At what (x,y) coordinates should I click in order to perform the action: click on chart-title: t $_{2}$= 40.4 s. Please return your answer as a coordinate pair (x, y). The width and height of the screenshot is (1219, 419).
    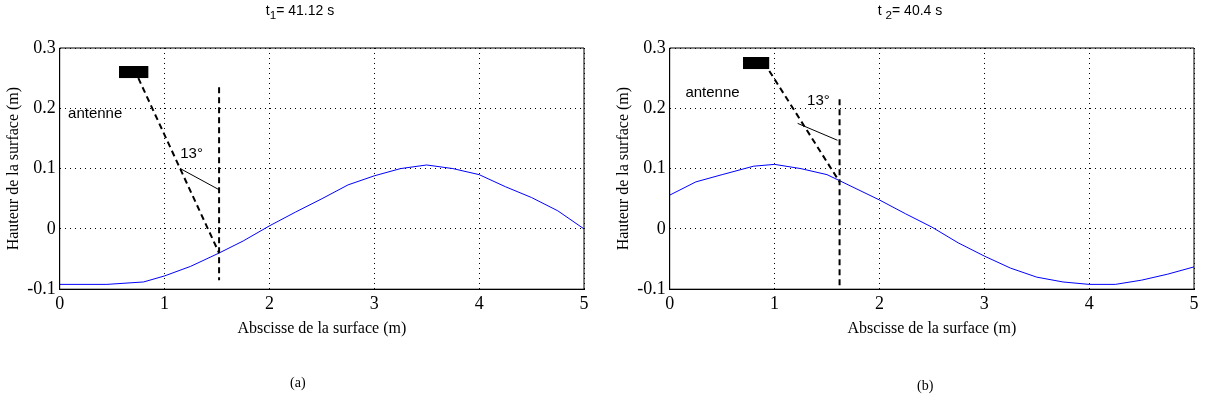
    Looking at the image, I should click on (910, 11).